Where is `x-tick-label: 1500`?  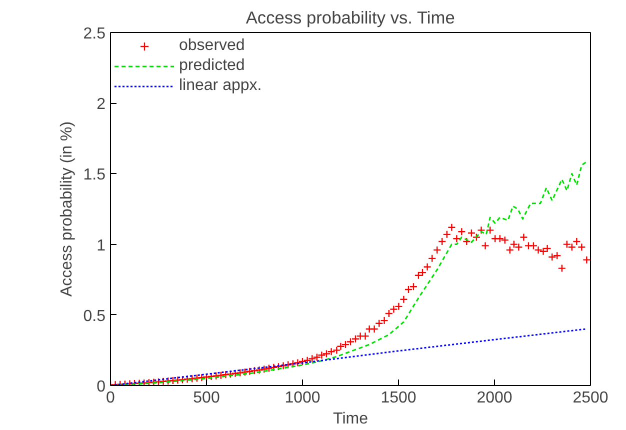 x-tick-label: 1500 is located at coordinates (398, 398).